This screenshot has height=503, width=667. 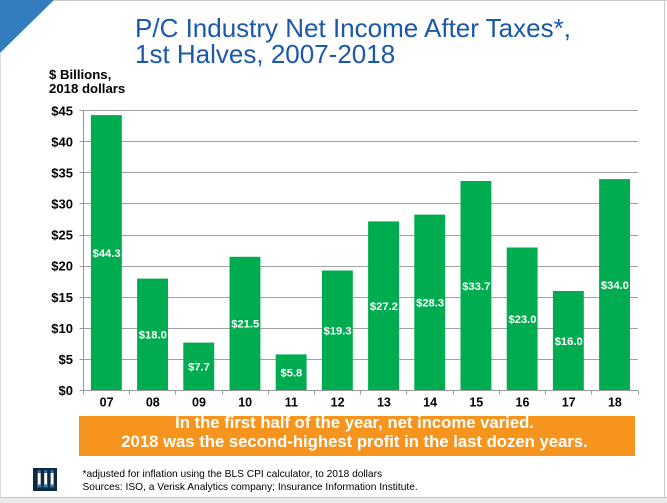 What do you see at coordinates (430, 304) in the screenshot?
I see `svg-text: $28.3` at bounding box center [430, 304].